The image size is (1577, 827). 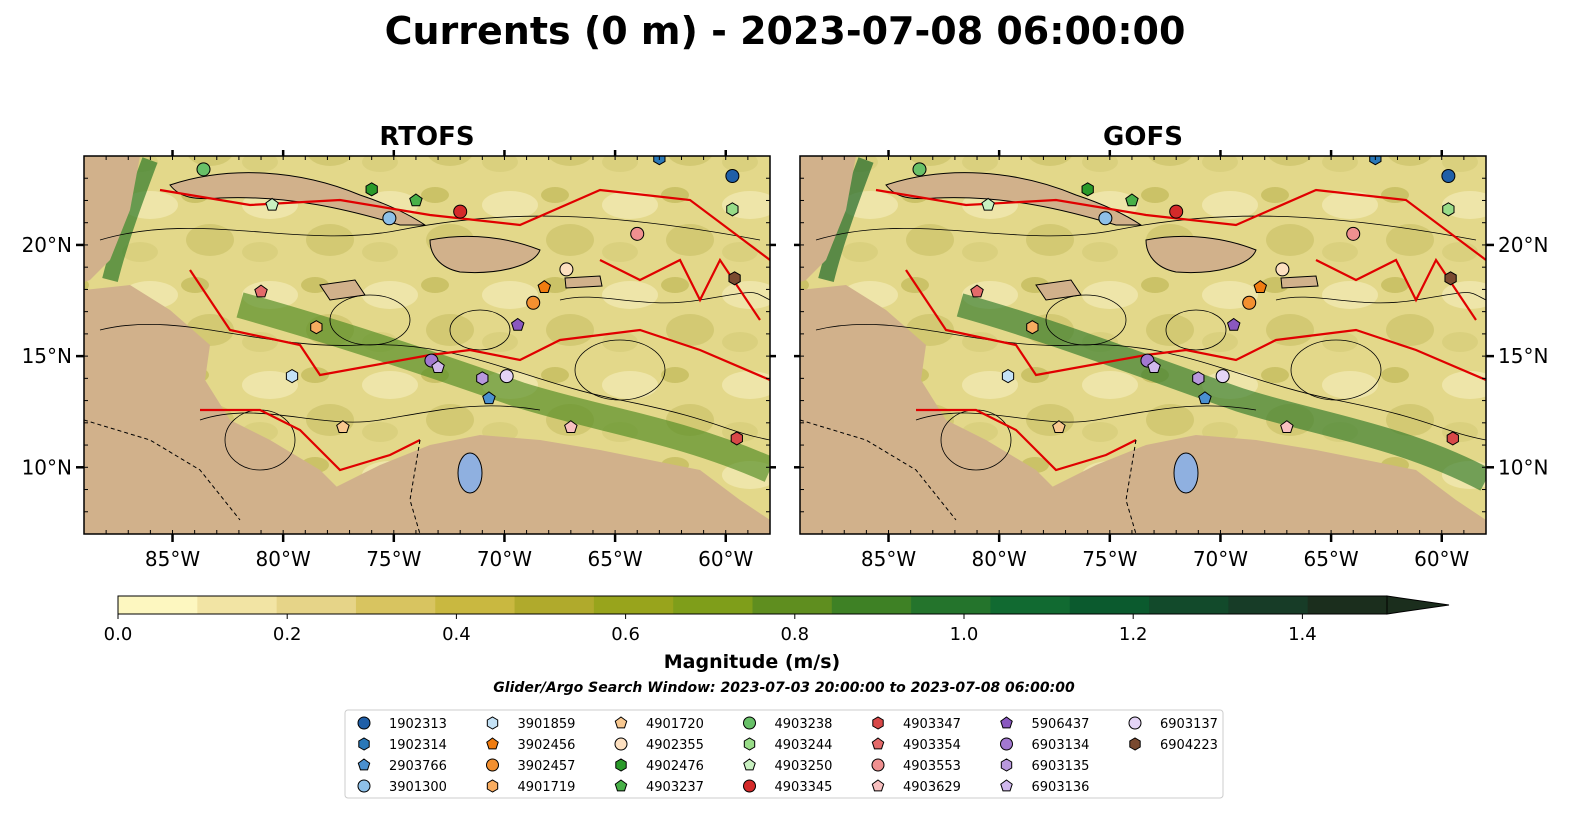 I want to click on rtofs-streamlines, so click(x=434, y=343).